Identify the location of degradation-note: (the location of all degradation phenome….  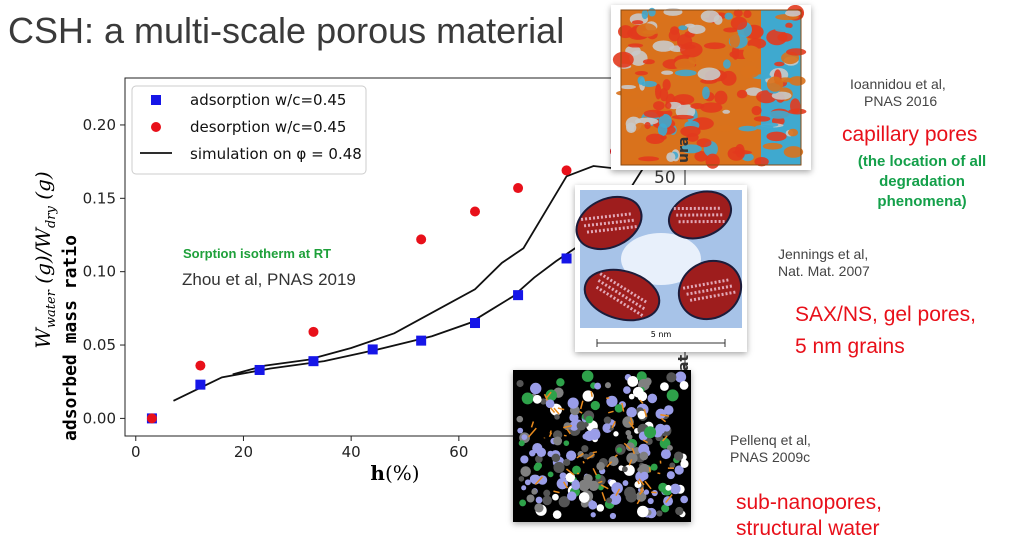
(922, 182).